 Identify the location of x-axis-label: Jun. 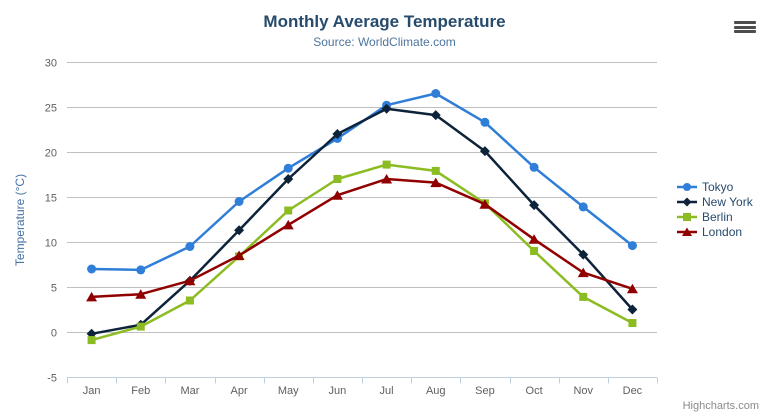
(338, 391).